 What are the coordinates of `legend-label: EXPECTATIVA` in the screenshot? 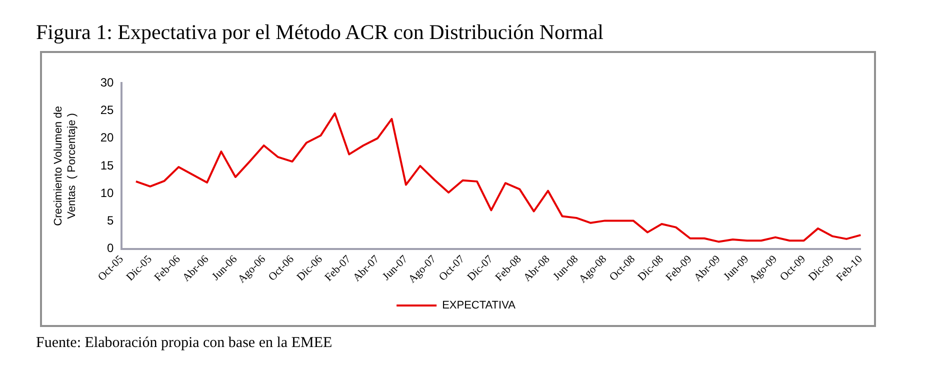 It's located at (479, 306).